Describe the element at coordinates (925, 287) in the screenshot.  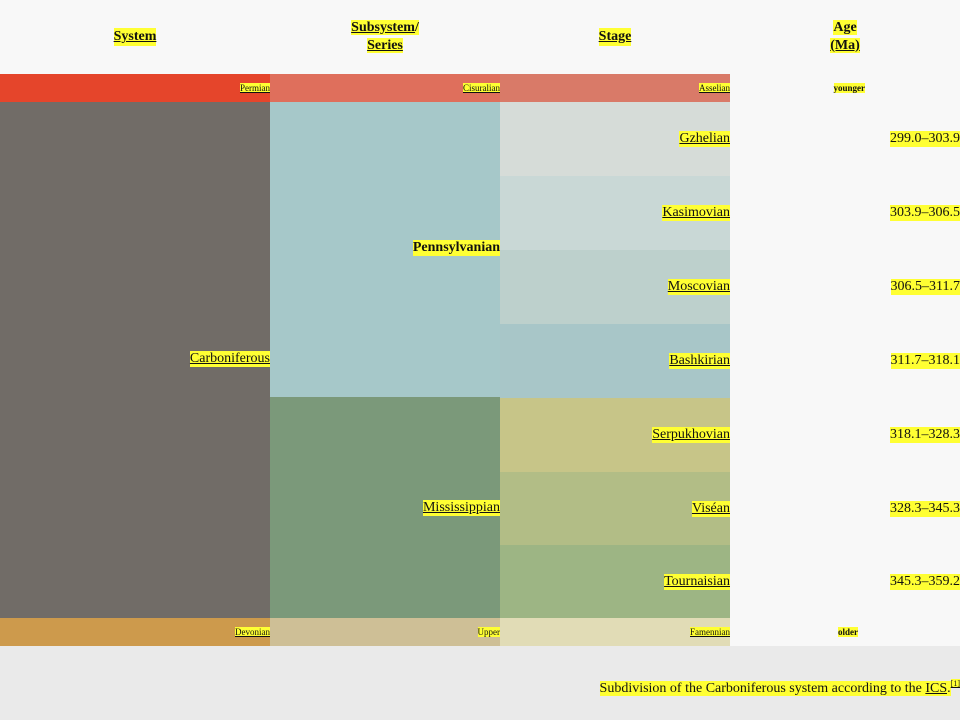
I see `age-value: 306.5–311.7` at that location.